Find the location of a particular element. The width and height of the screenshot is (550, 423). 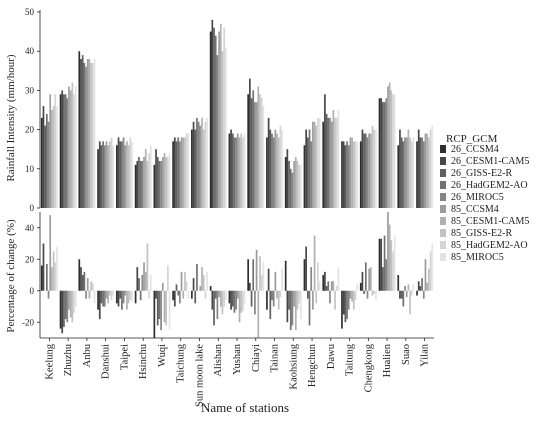

bar-top-26_MIROC5-Hualien is located at coordinates (386, 153).